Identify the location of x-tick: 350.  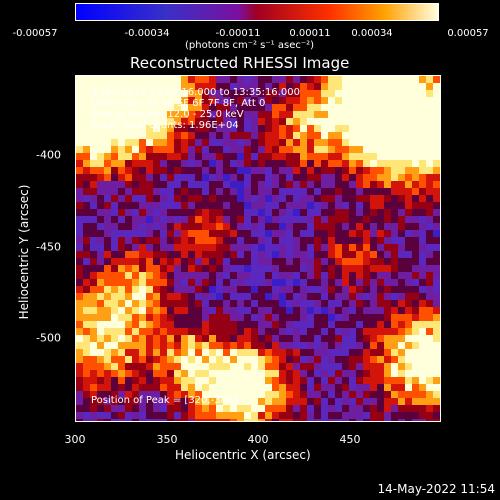
(167, 439).